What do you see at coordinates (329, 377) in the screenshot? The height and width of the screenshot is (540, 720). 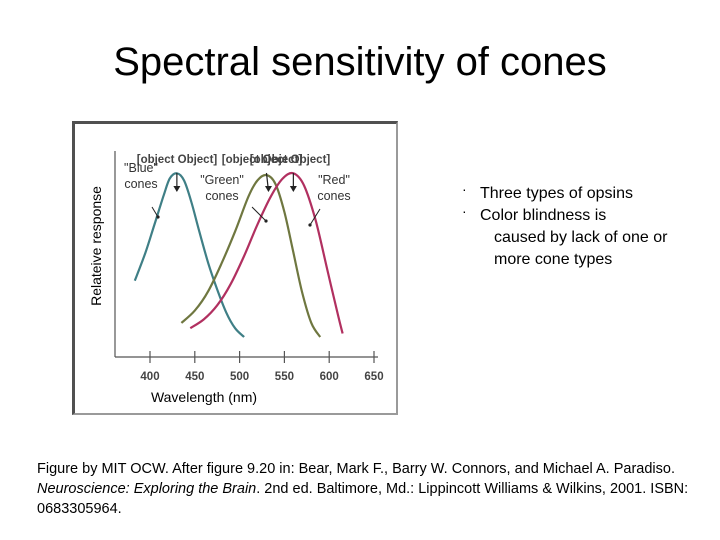 I see `x-tick-label: 600` at bounding box center [329, 377].